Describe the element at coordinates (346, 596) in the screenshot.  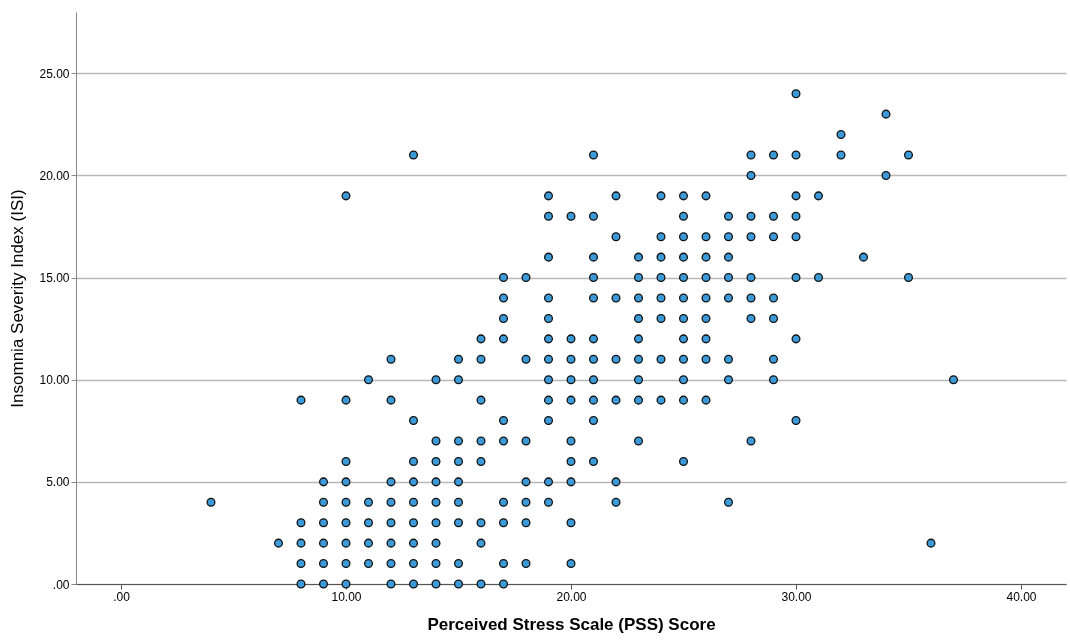
I see `x-tick-label: 10.00` at that location.